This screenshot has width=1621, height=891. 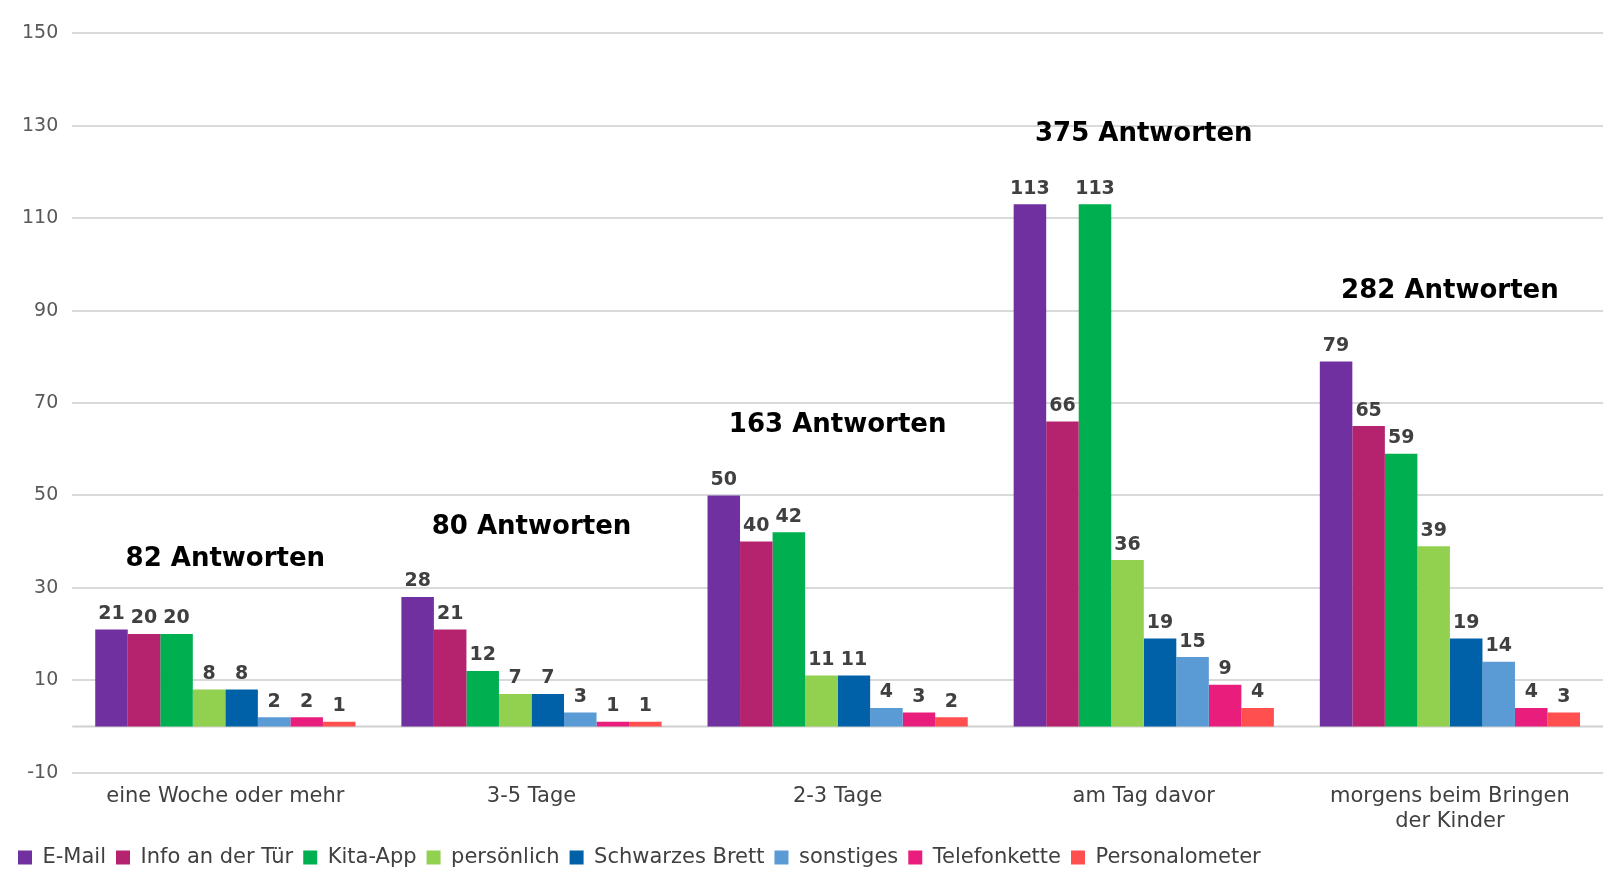 I want to click on data-label: 113, so click(x=1095, y=186).